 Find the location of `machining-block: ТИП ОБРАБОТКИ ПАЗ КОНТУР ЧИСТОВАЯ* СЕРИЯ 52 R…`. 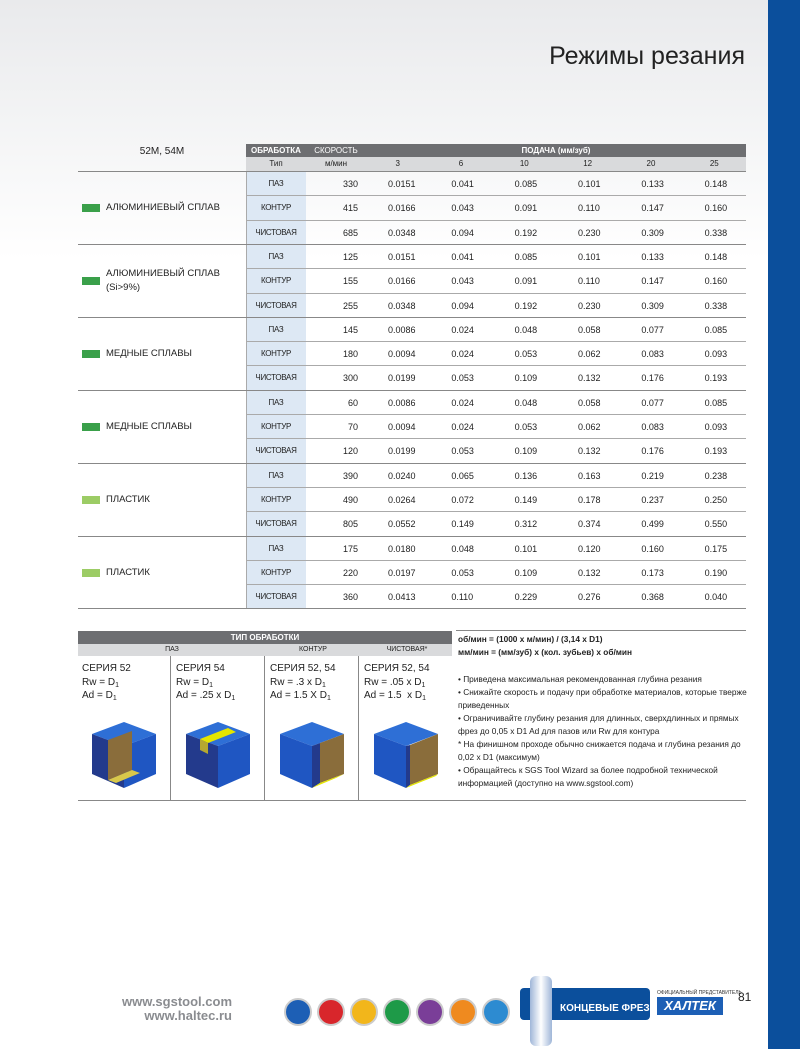

machining-block: ТИП ОБРАБОТКИ ПАЗ КОНТУР ЧИСТОВАЯ* СЕРИЯ 52 R… is located at coordinates (413, 715).